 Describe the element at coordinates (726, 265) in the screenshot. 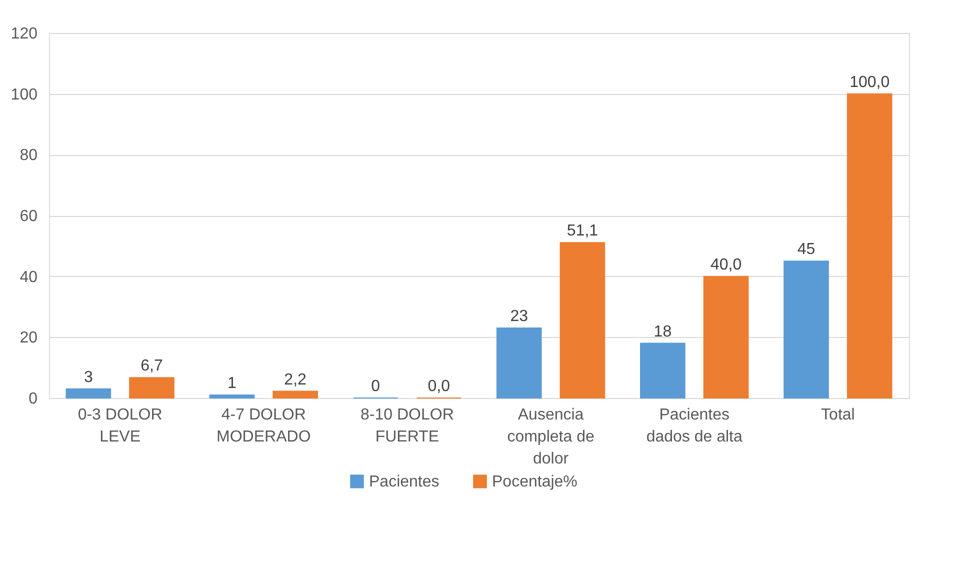

I see `data-label: 40,0` at that location.